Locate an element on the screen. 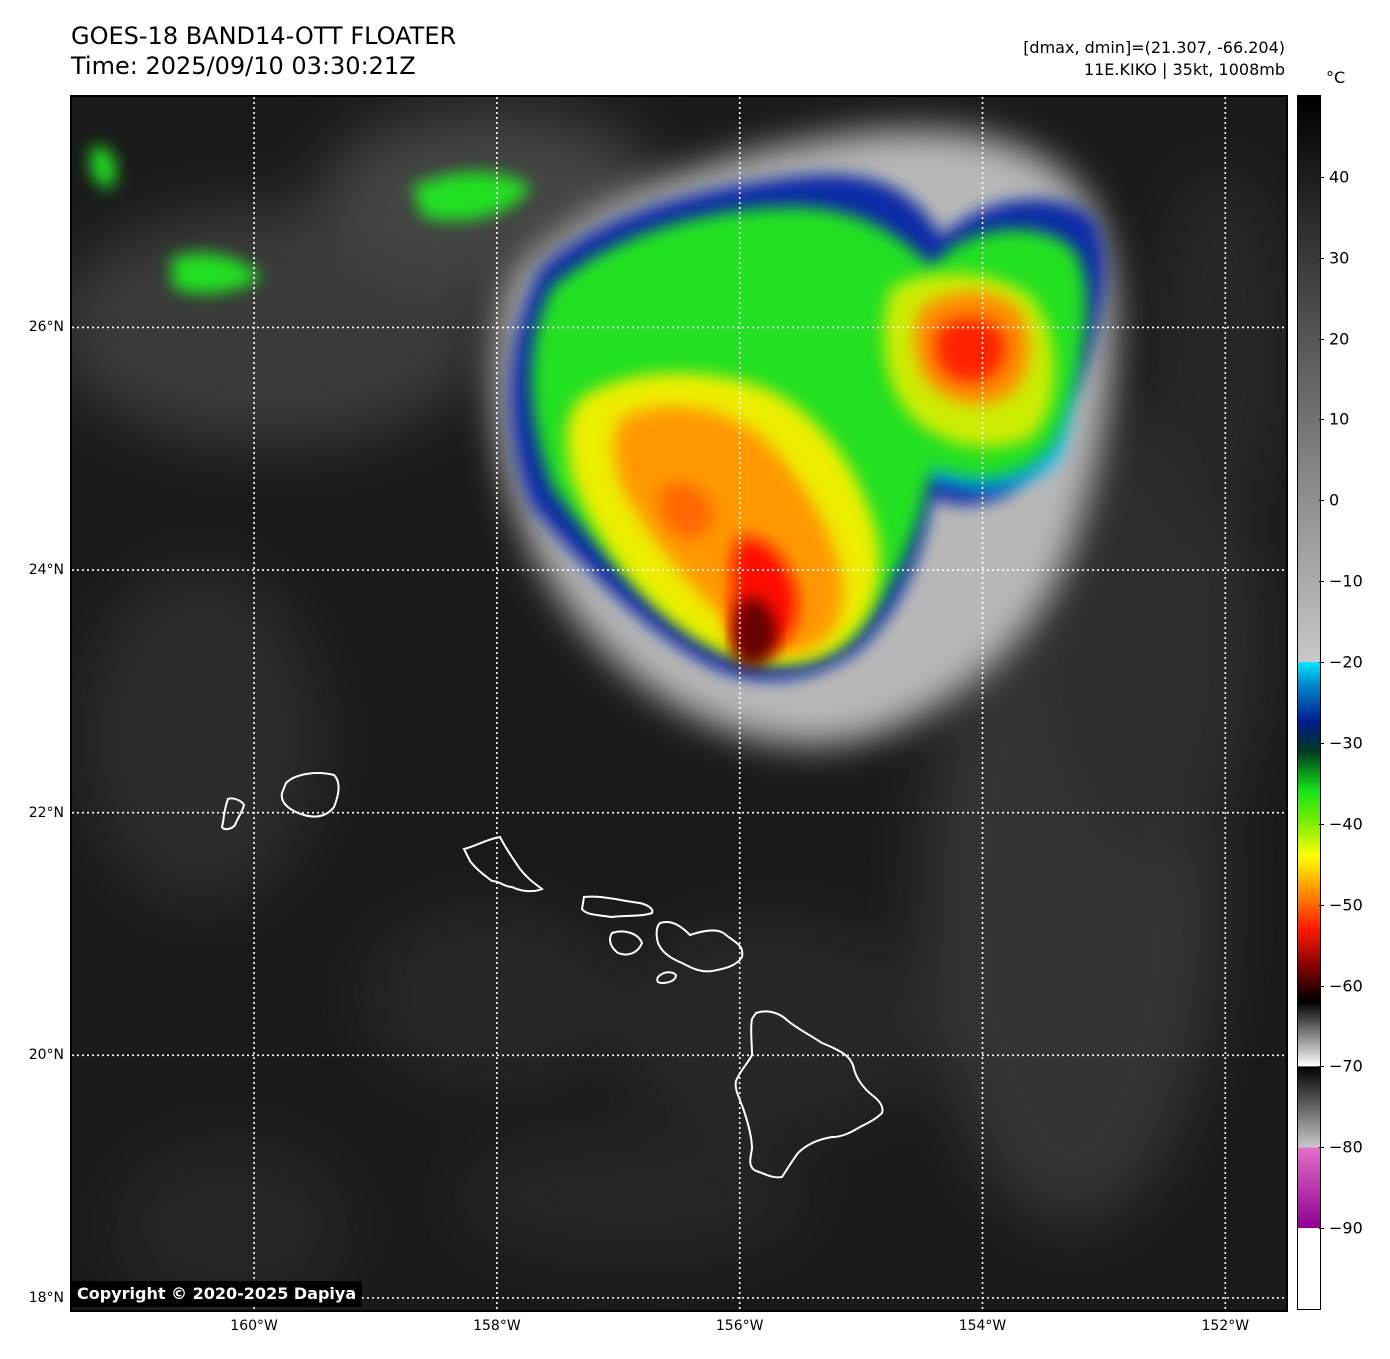  latitude-label: 18°N is located at coordinates (46, 1297).